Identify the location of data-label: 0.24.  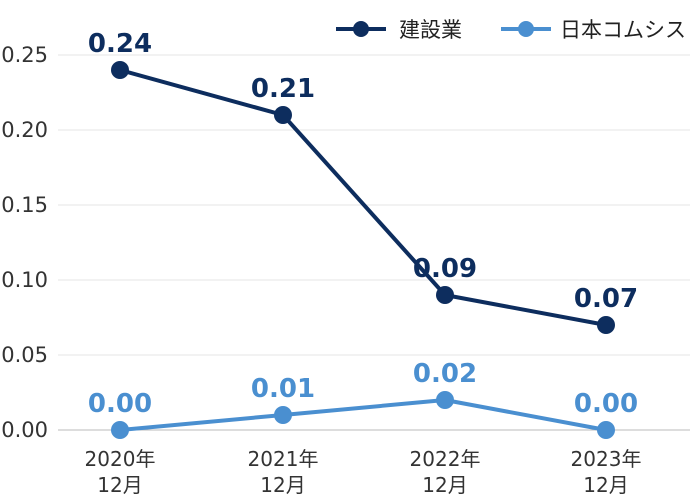
(120, 44).